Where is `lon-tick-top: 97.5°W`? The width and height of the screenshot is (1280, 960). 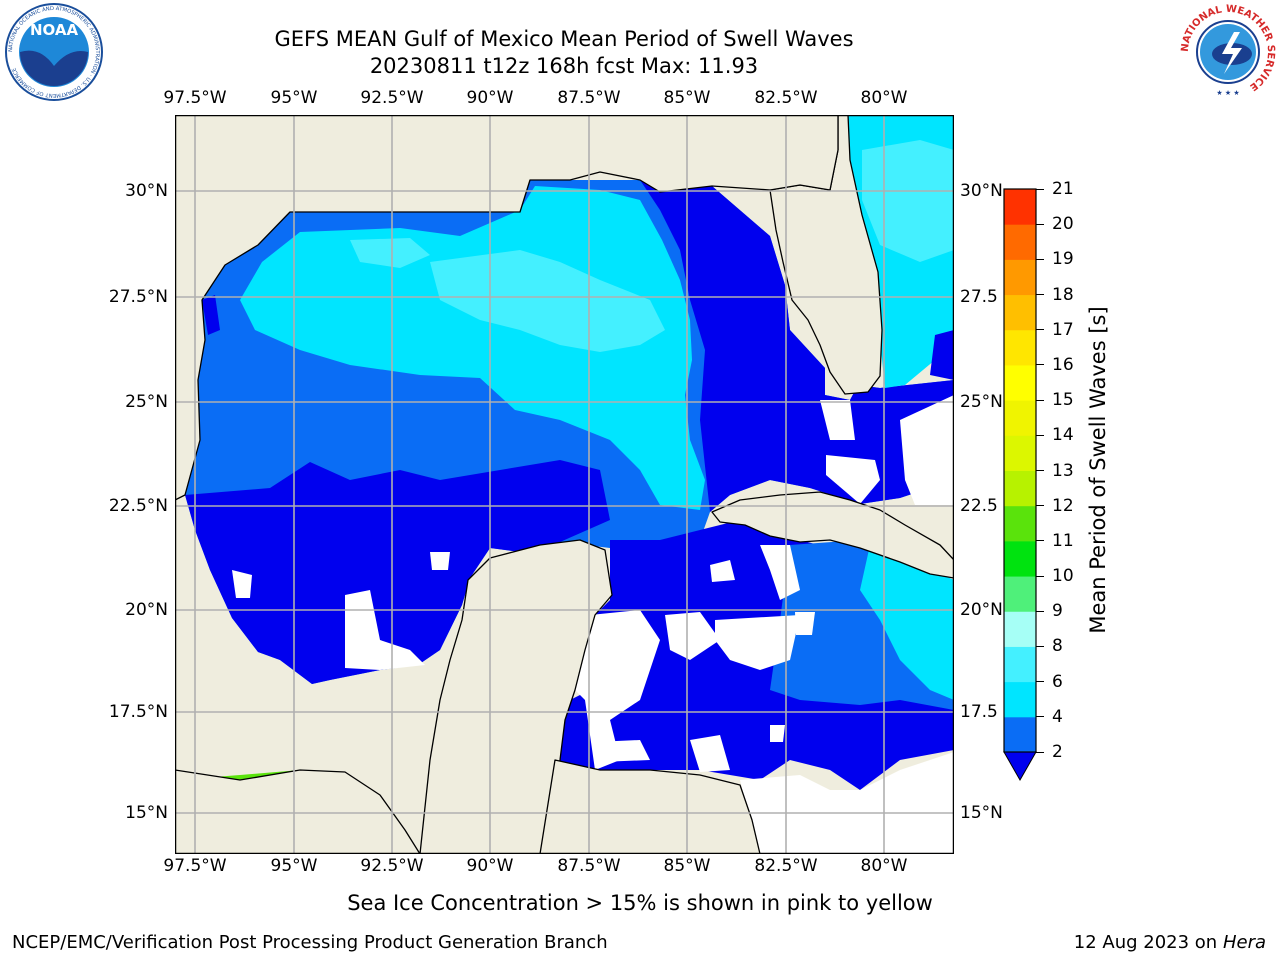
lon-tick-top: 97.5°W is located at coordinates (195, 98).